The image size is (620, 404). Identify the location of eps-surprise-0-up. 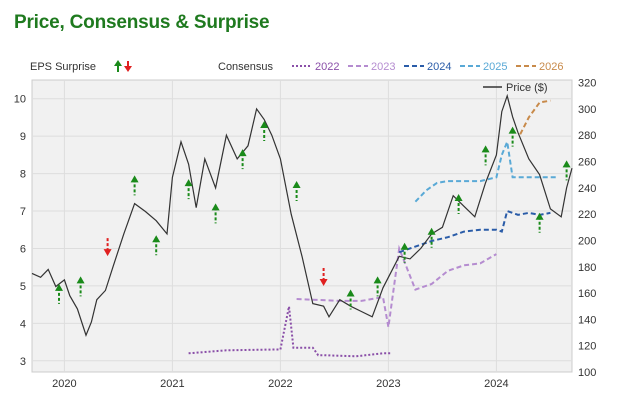
(59, 293).